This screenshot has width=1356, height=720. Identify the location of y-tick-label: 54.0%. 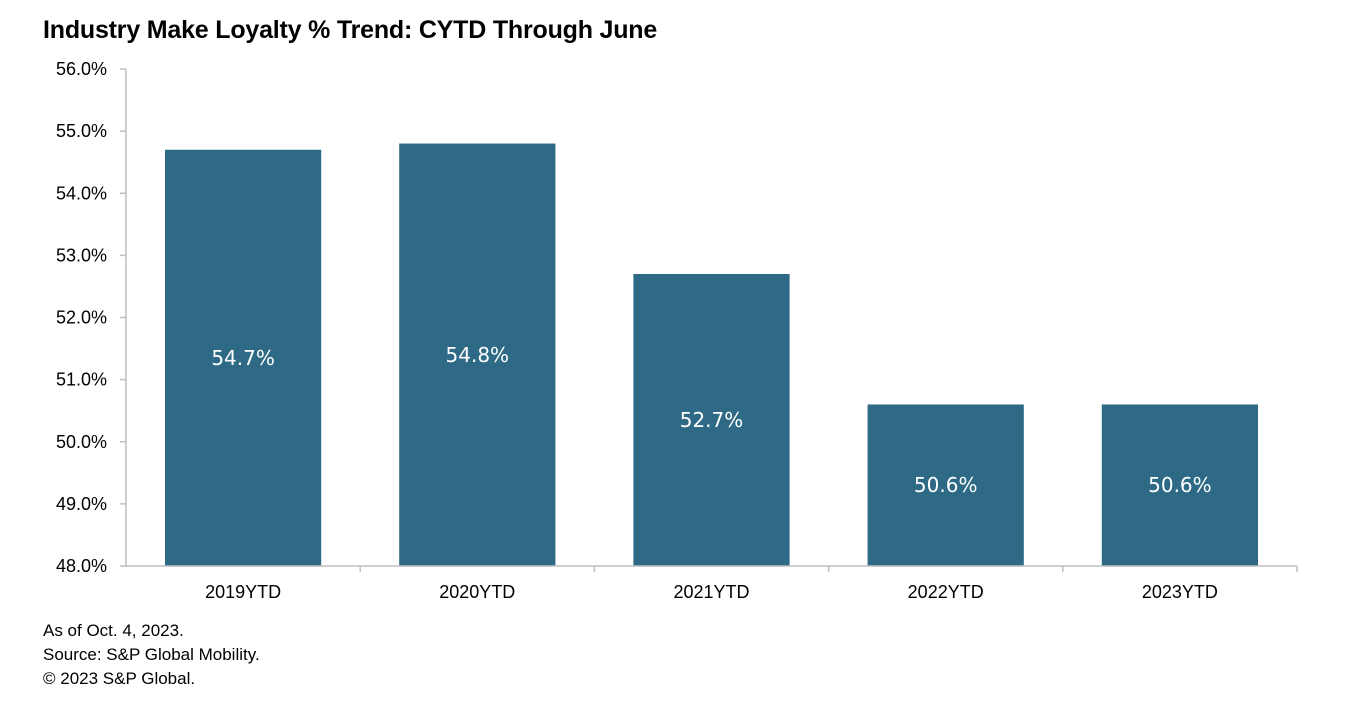
(81, 193).